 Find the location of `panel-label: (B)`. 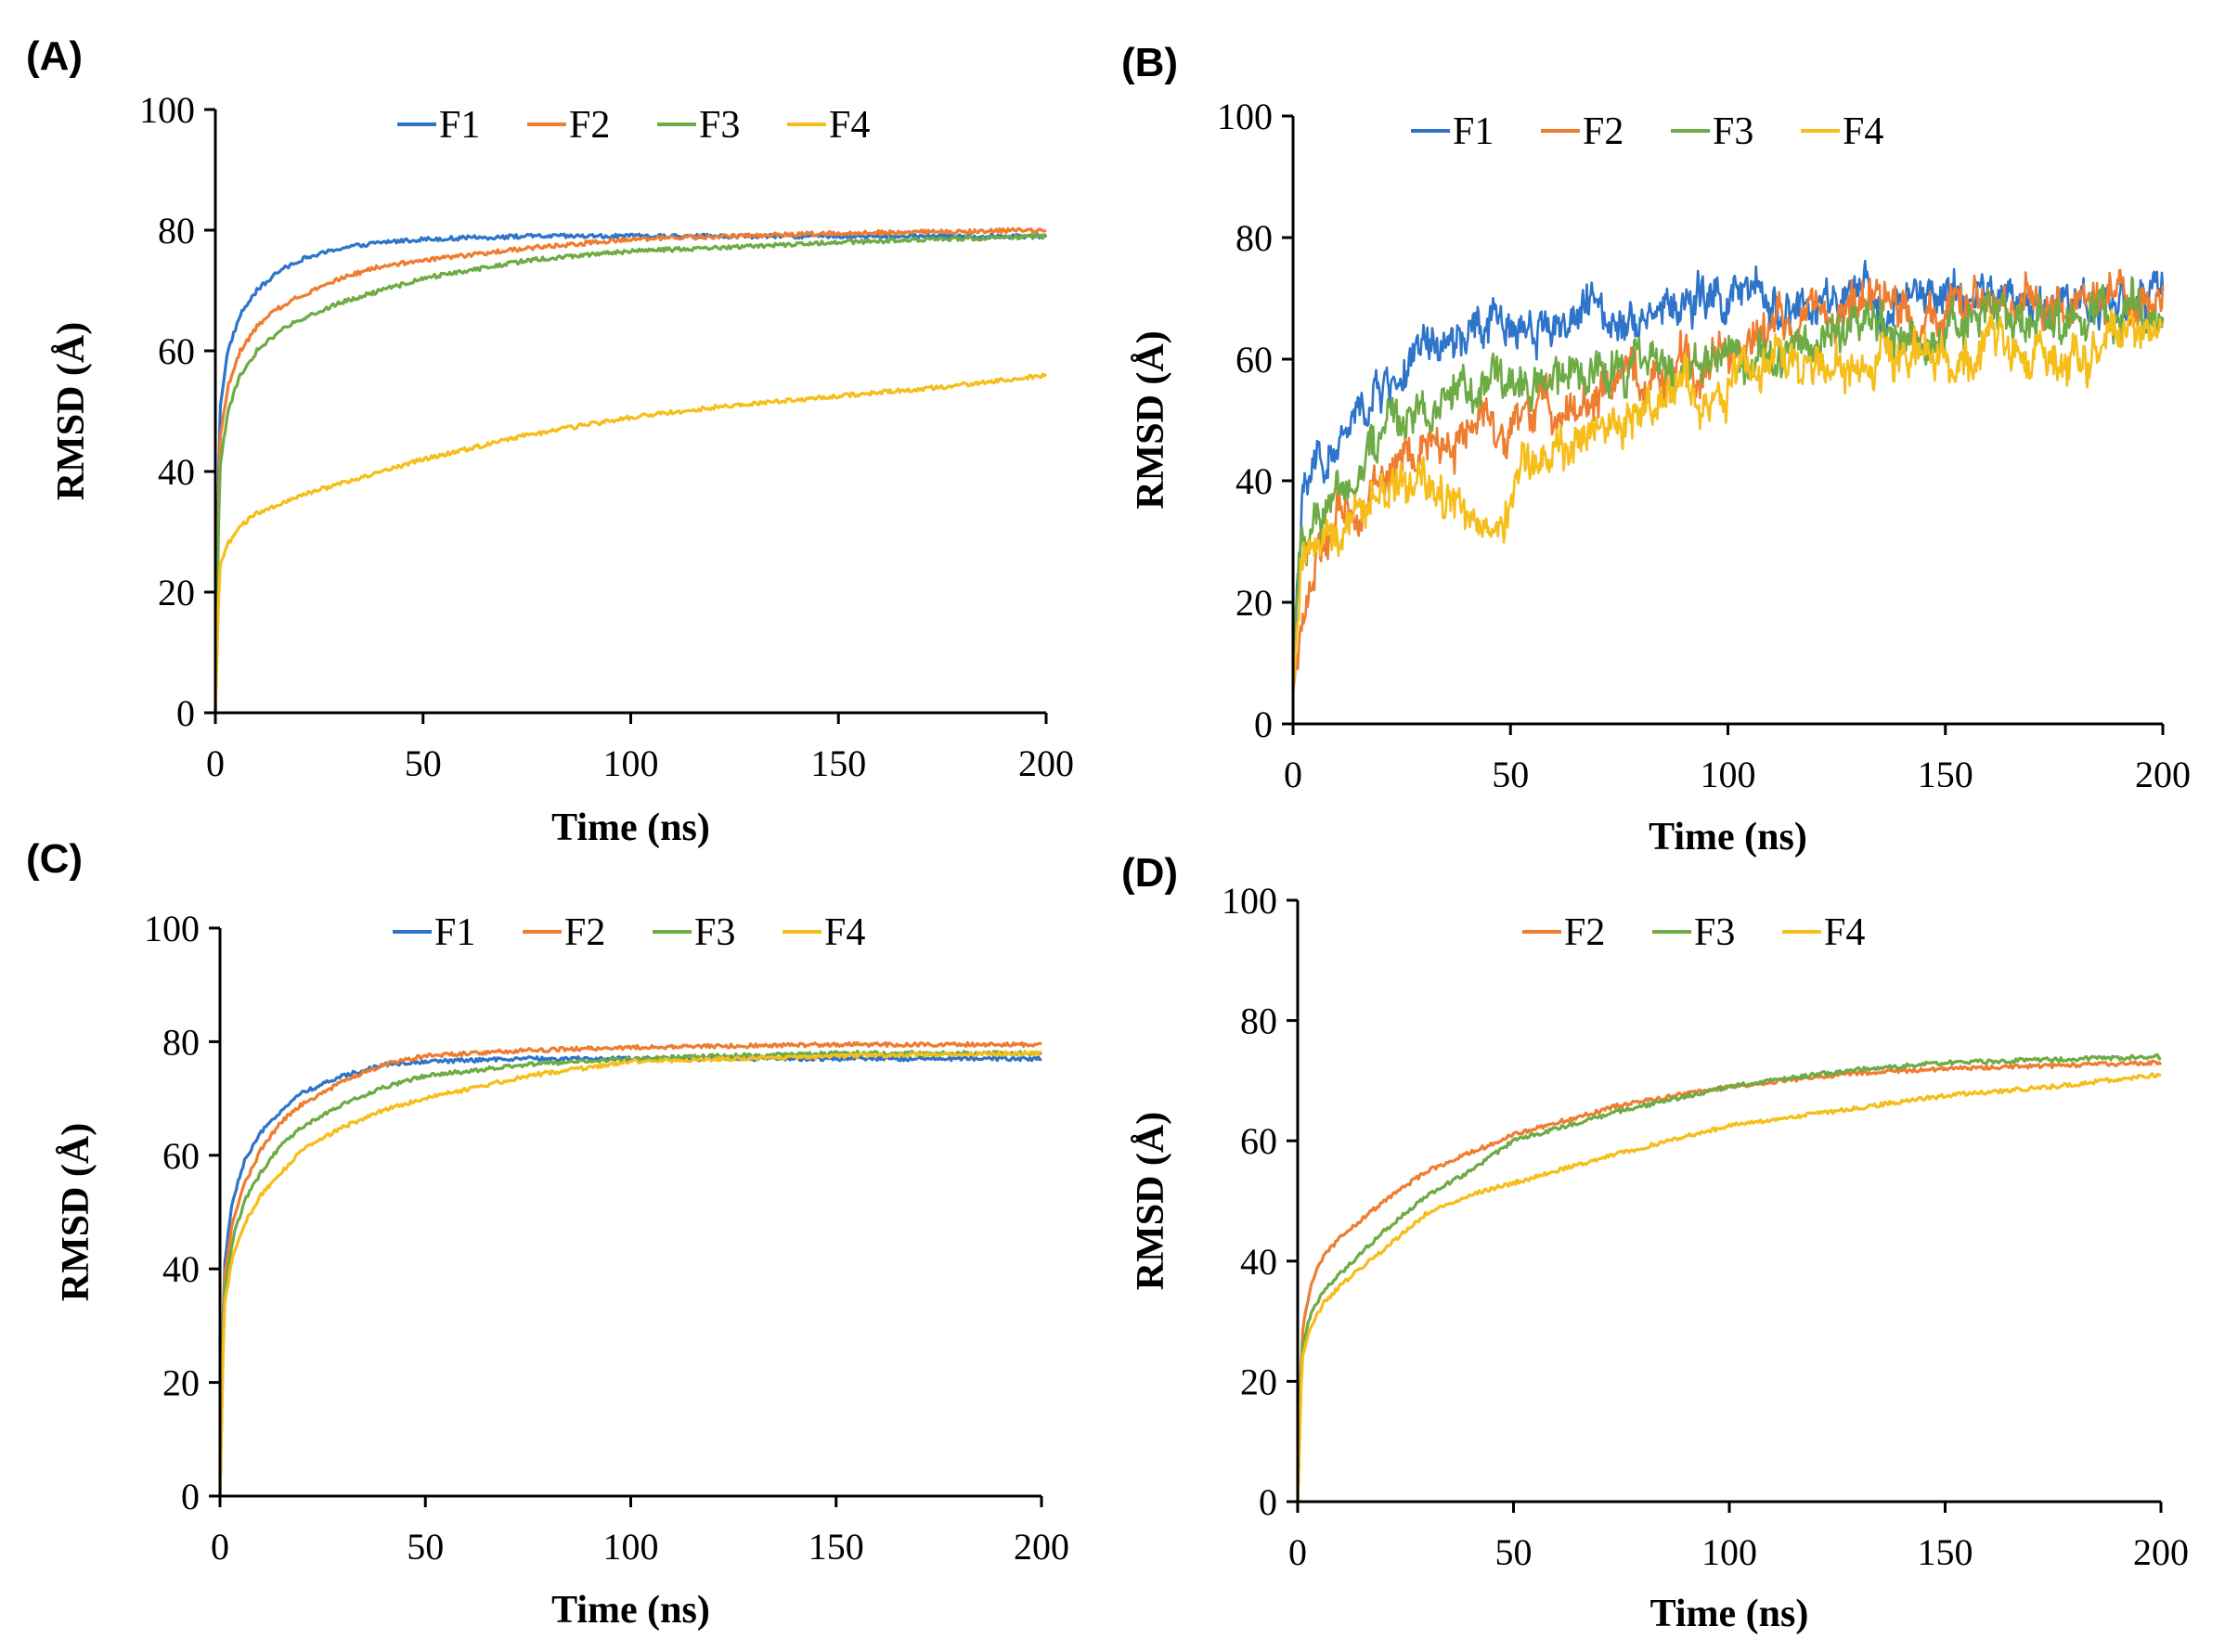

panel-label: (B) is located at coordinates (1150, 62).